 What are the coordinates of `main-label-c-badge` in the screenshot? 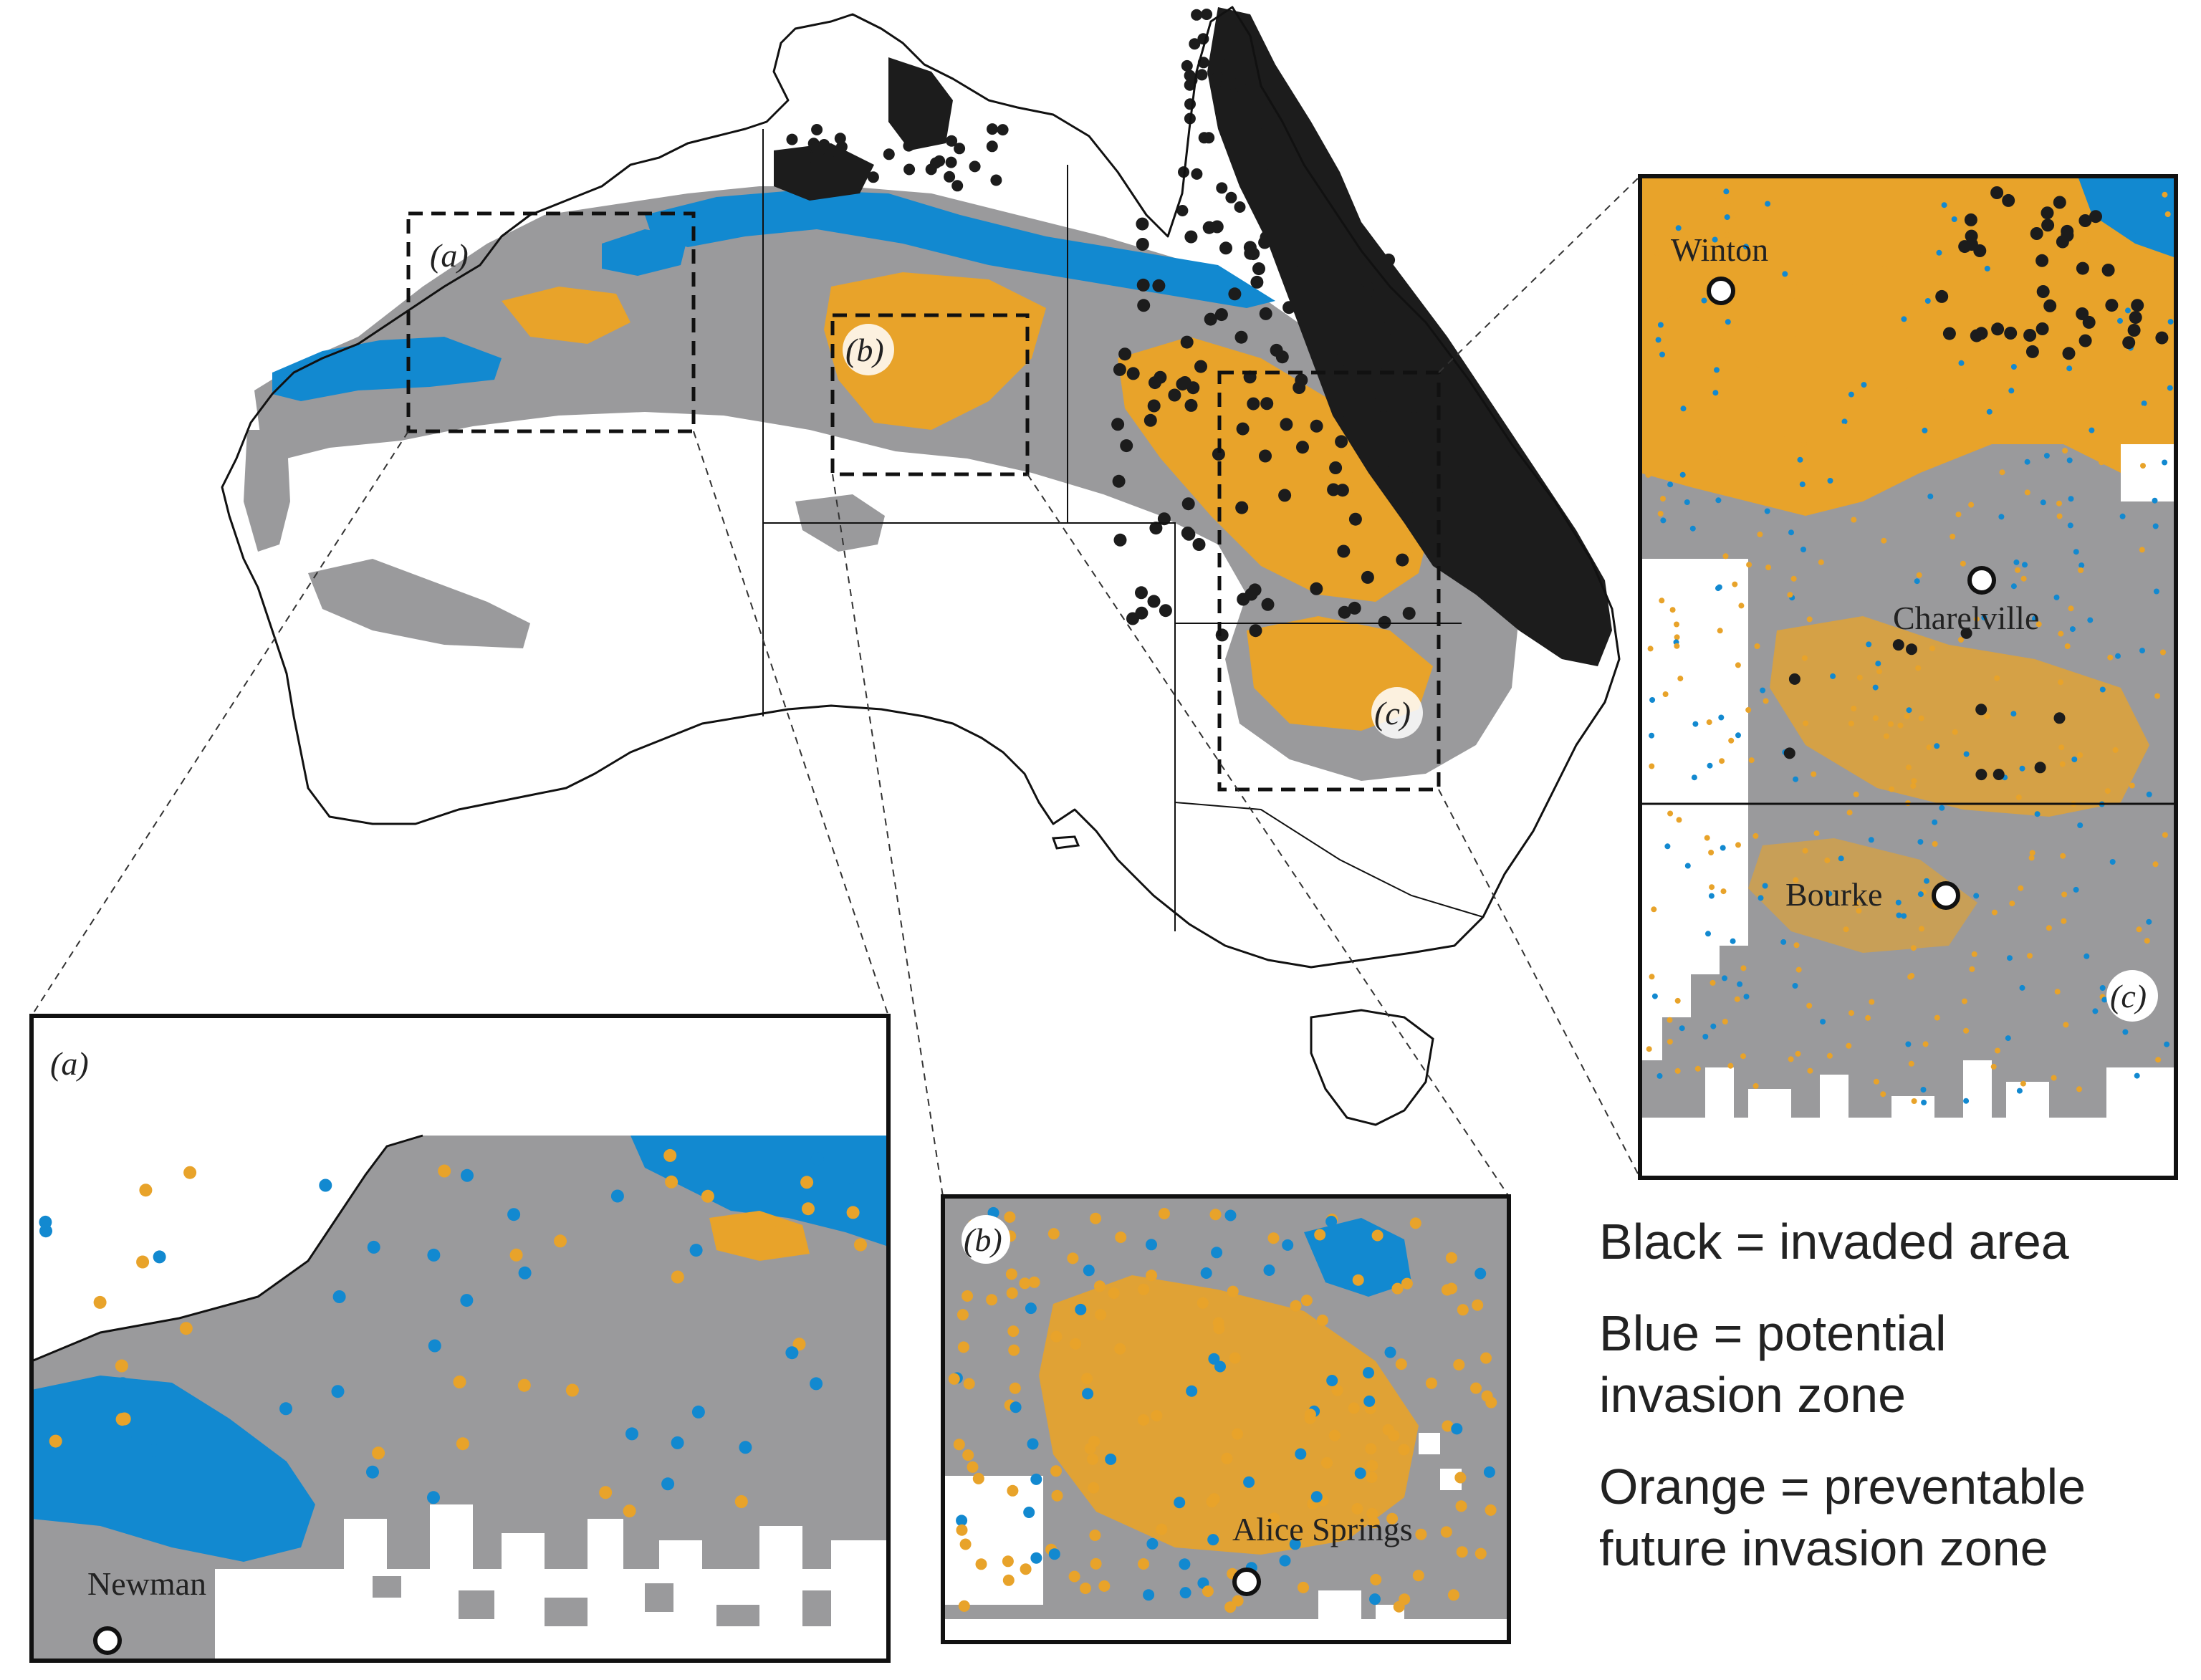 It's located at (1397, 713).